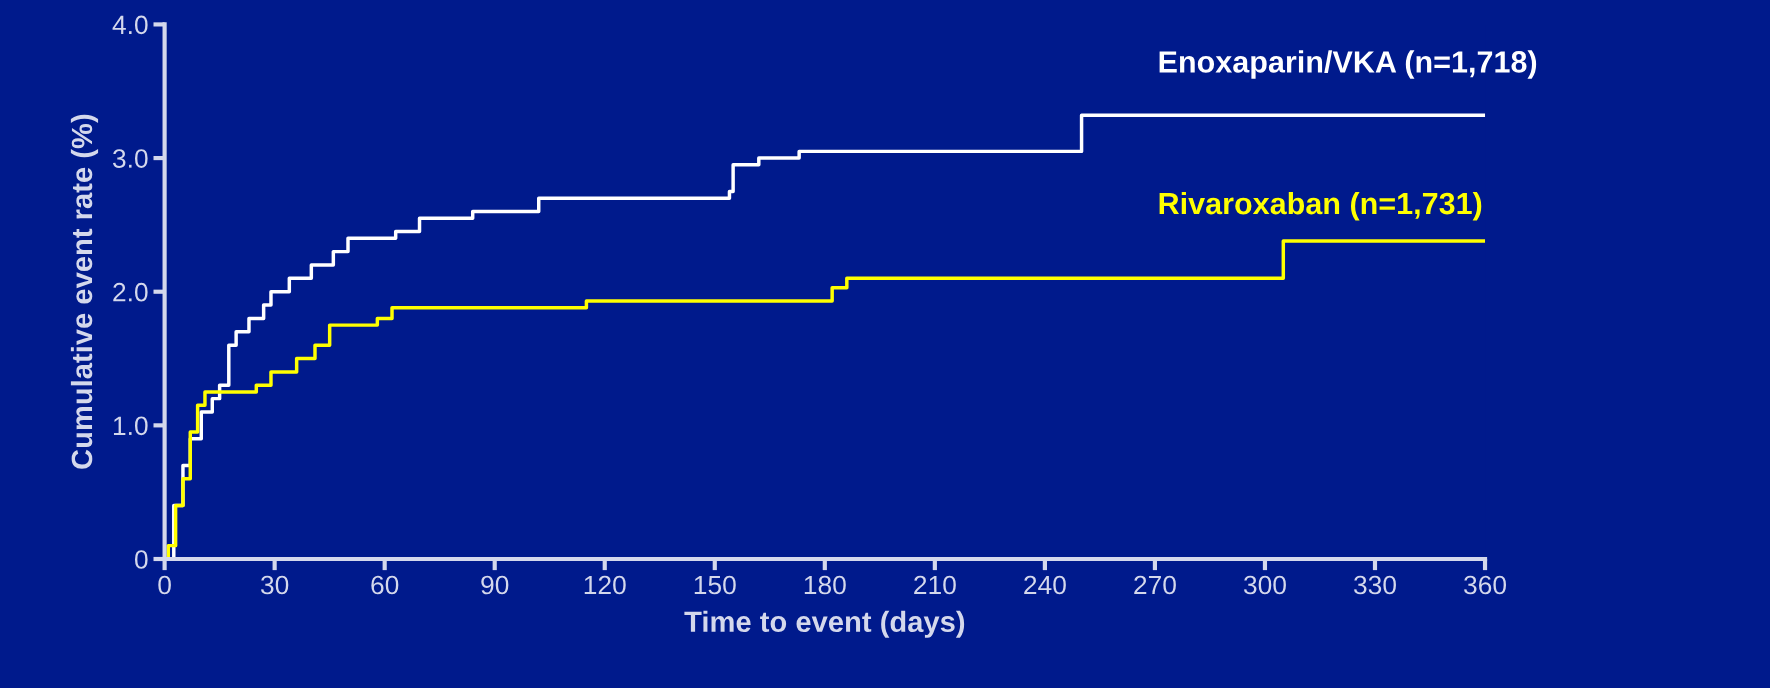  I want to click on y-tick-label: 1.0, so click(130, 426).